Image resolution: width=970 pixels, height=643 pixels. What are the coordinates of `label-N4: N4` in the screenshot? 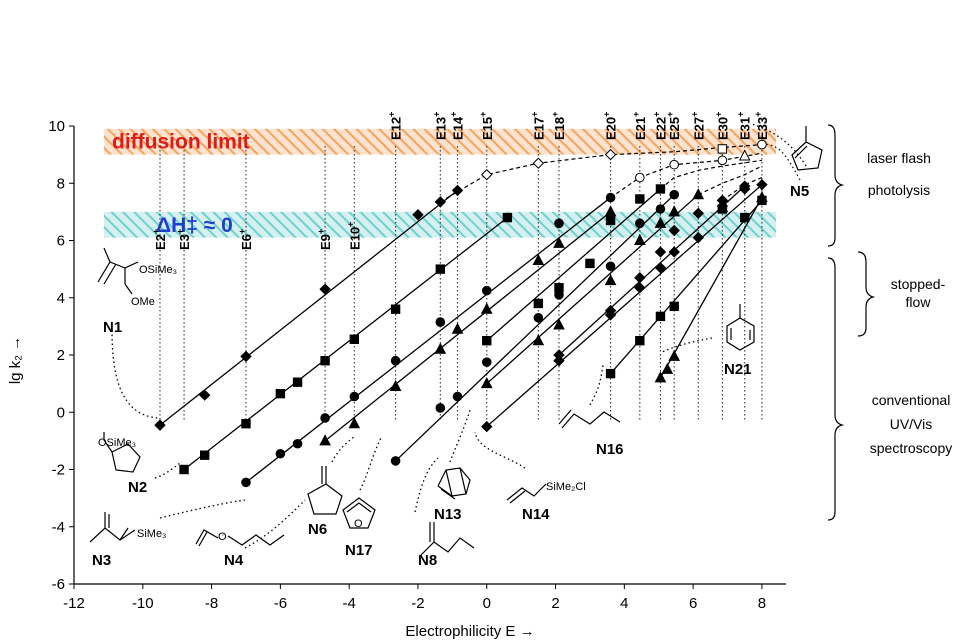 It's located at (234, 560).